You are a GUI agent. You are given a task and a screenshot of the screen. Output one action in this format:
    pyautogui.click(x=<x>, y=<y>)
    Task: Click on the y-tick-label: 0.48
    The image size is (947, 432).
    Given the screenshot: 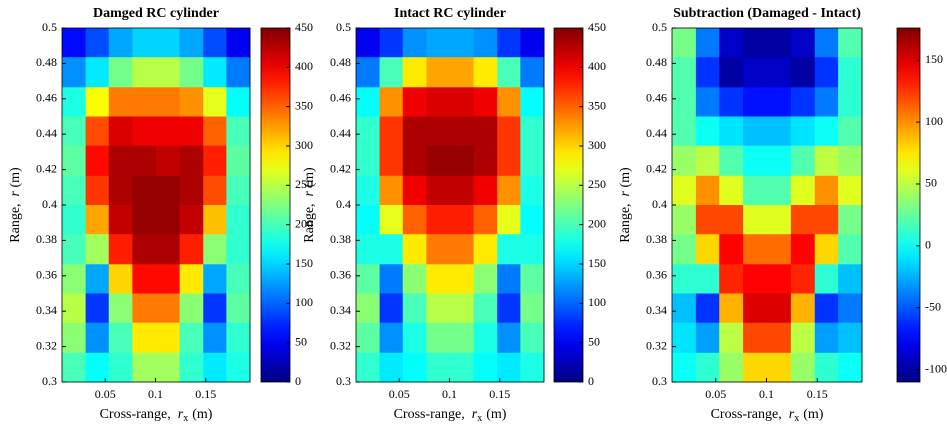 What is the action you would take?
    pyautogui.click(x=46, y=62)
    